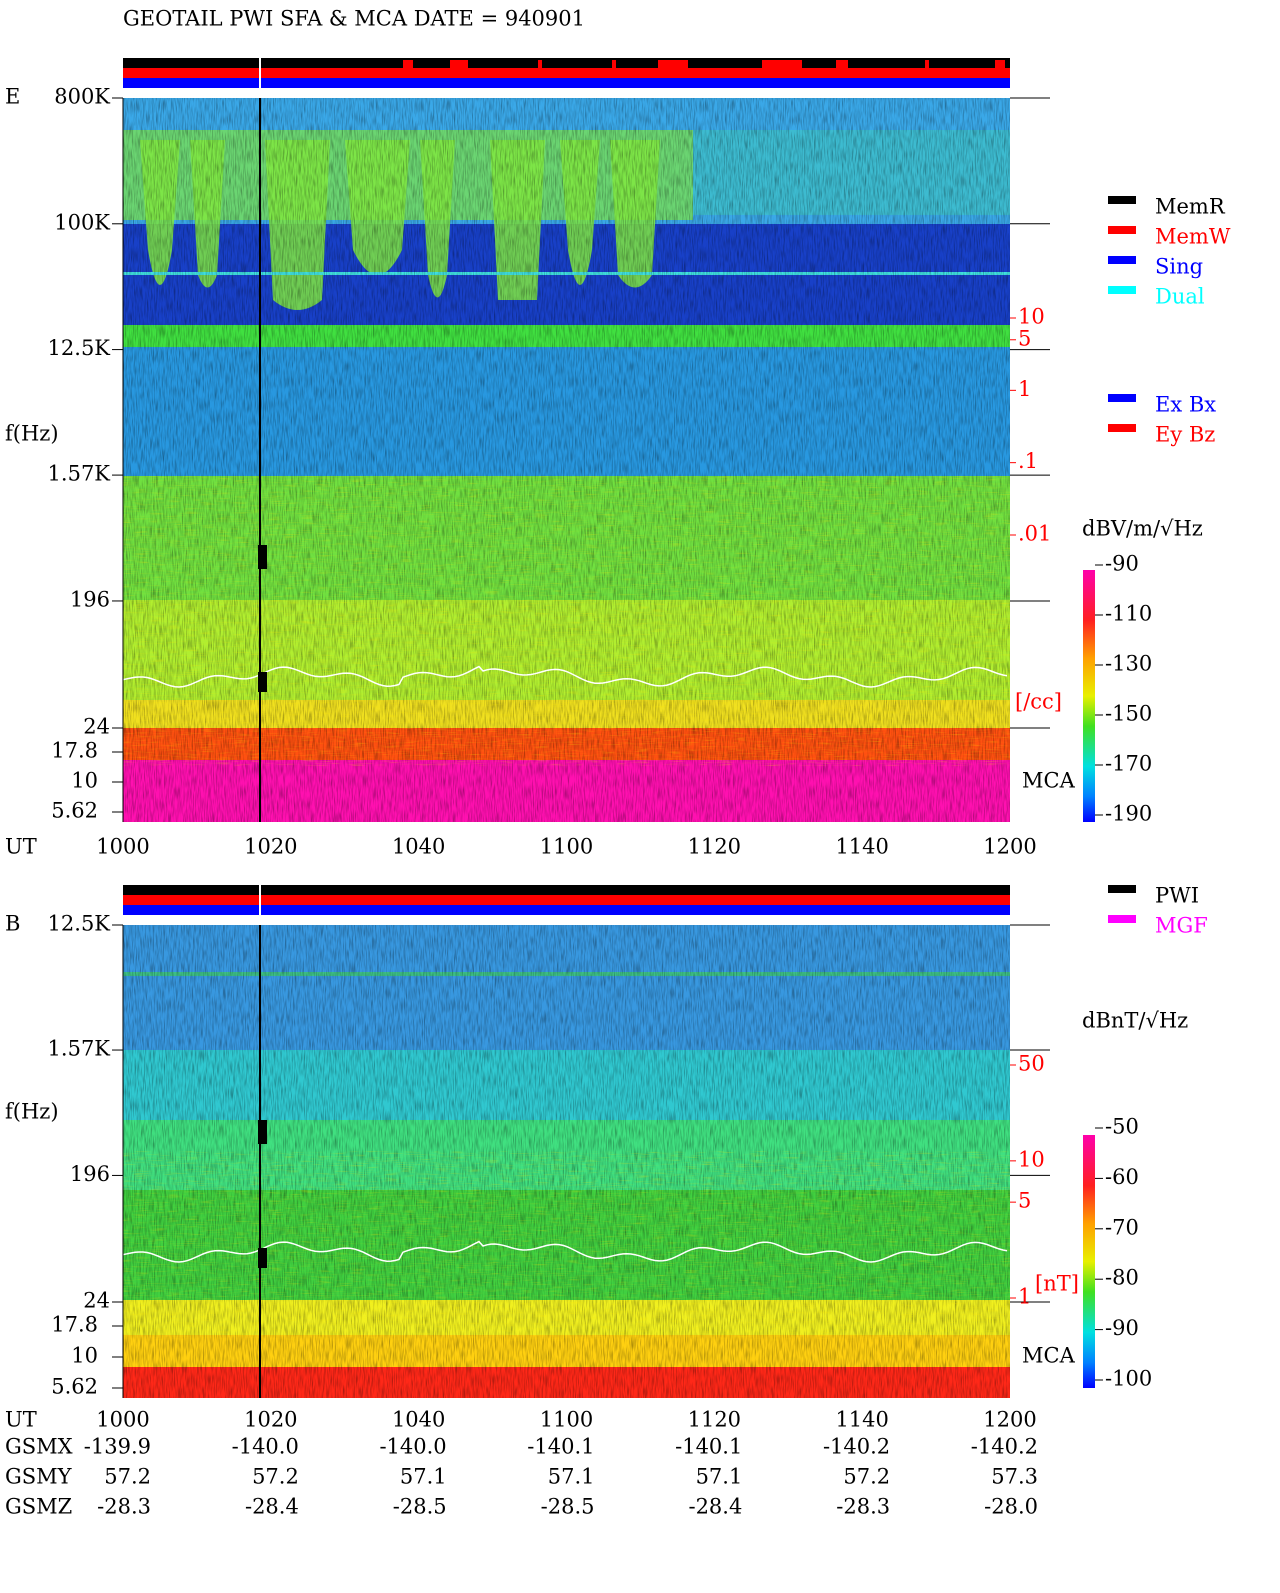 The image size is (1280, 1593). I want to click on right-tick-label: 1, so click(1024, 389).